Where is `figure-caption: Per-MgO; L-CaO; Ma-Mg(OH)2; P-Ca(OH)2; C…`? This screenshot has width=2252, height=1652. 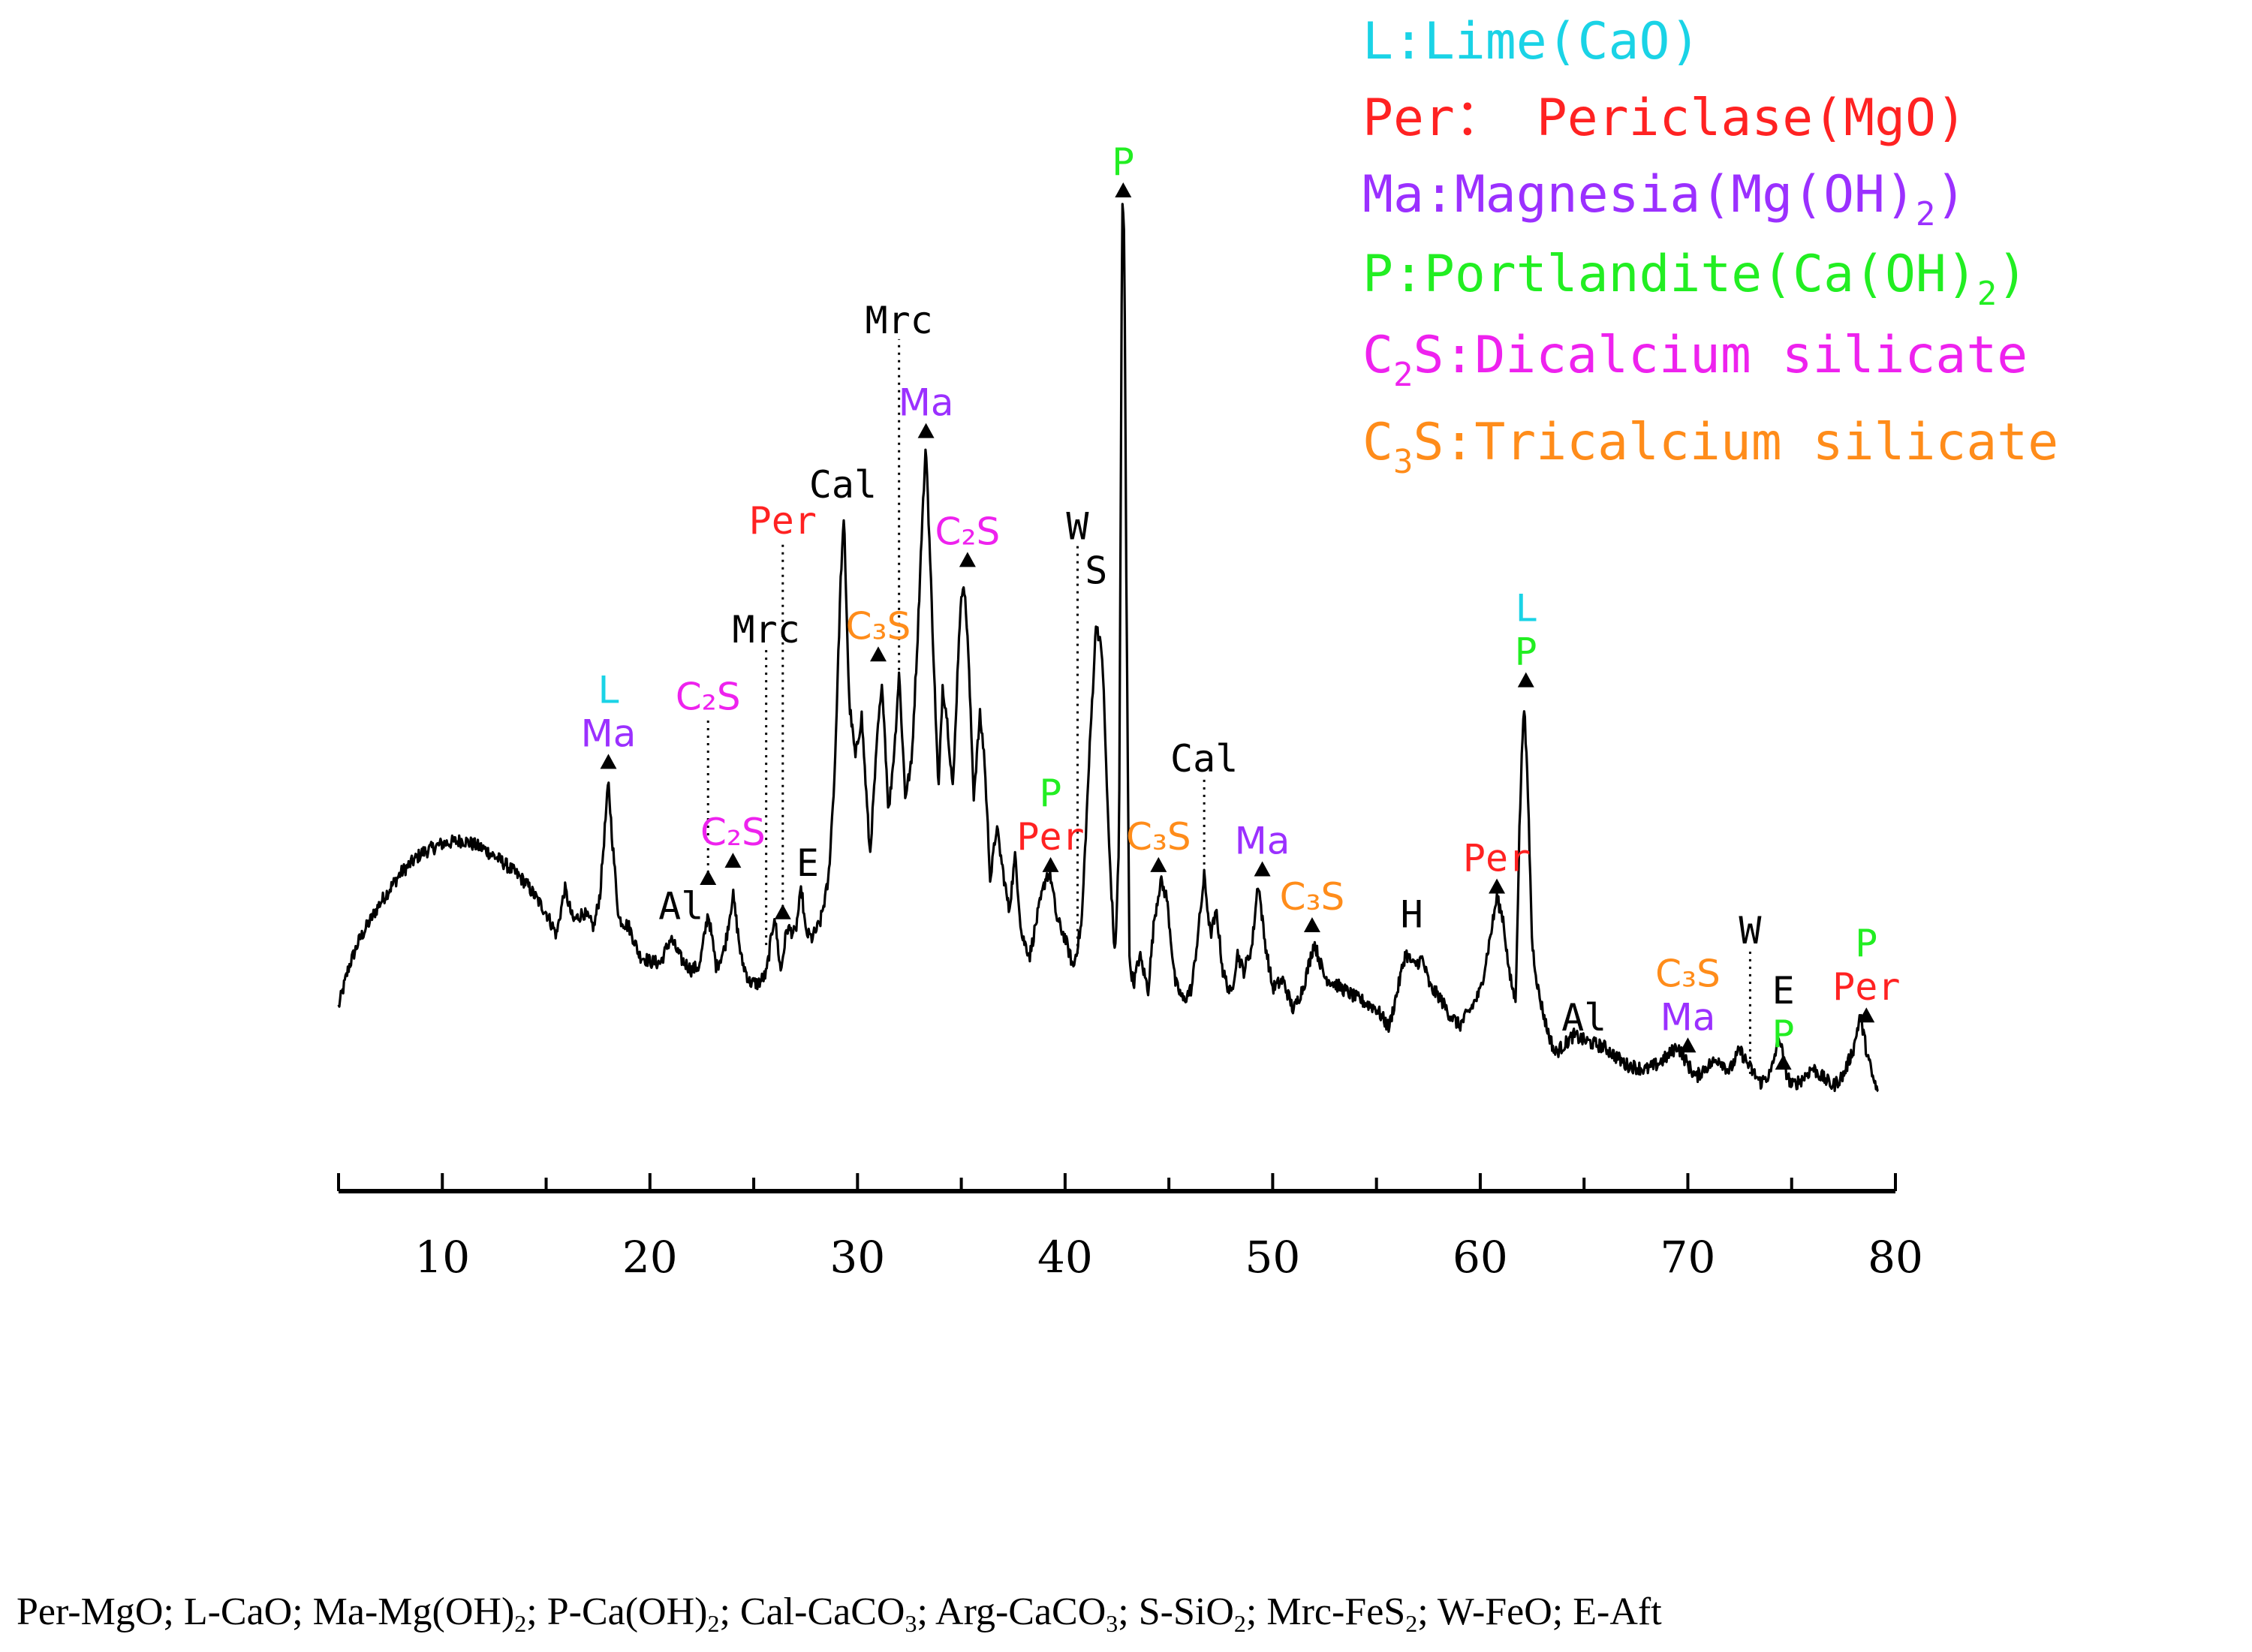
figure-caption: Per-MgO; L-CaO; Ma-Mg(OH)2; P-Ca(OH)2; C… is located at coordinates (840, 1613).